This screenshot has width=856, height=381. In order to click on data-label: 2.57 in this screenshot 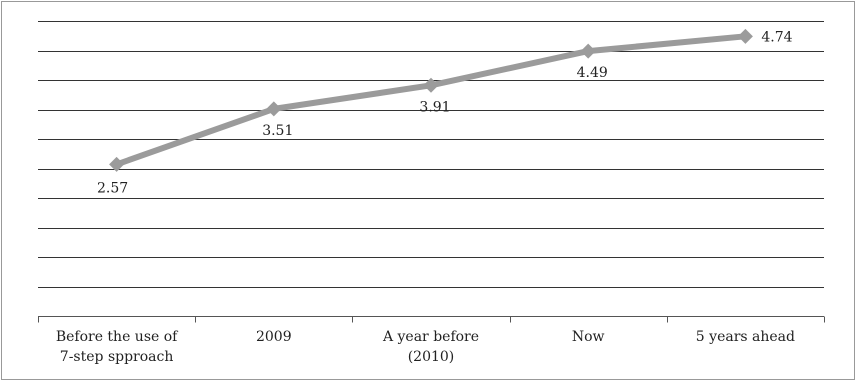, I will do `click(112, 188)`.